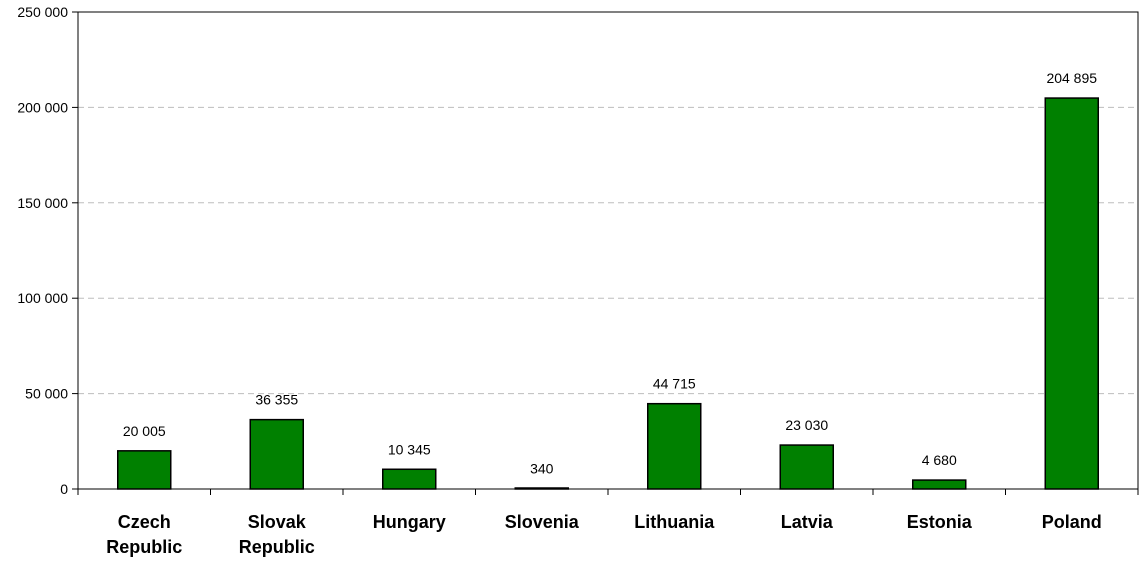  What do you see at coordinates (46, 394) in the screenshot?
I see `y-tick-label: 50 000` at bounding box center [46, 394].